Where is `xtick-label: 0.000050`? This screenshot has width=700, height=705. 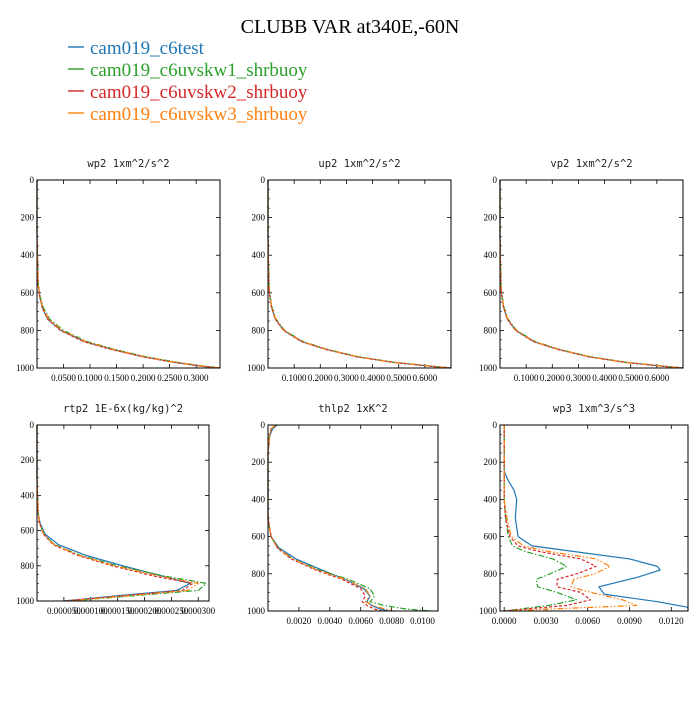 xtick-label: 0.000050 is located at coordinates (64, 611).